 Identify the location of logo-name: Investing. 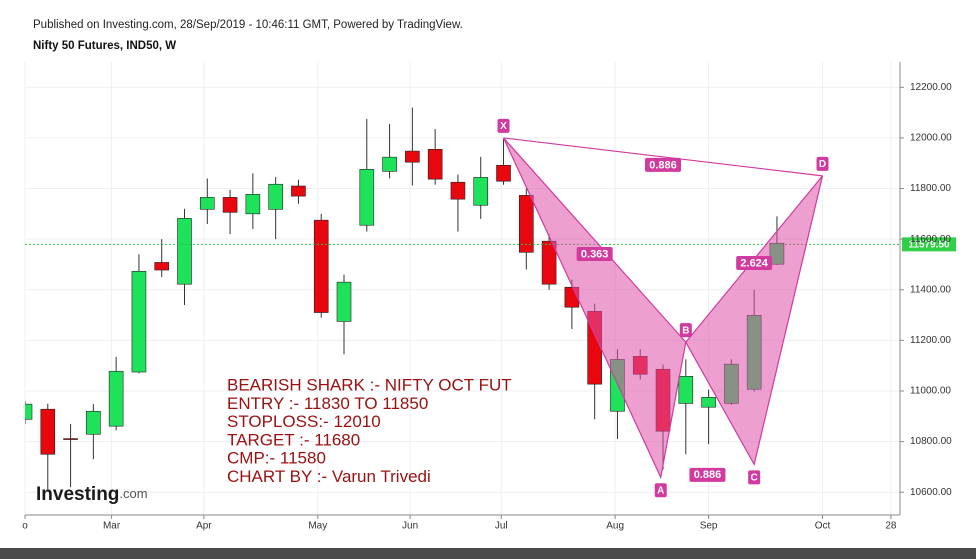
(77, 494).